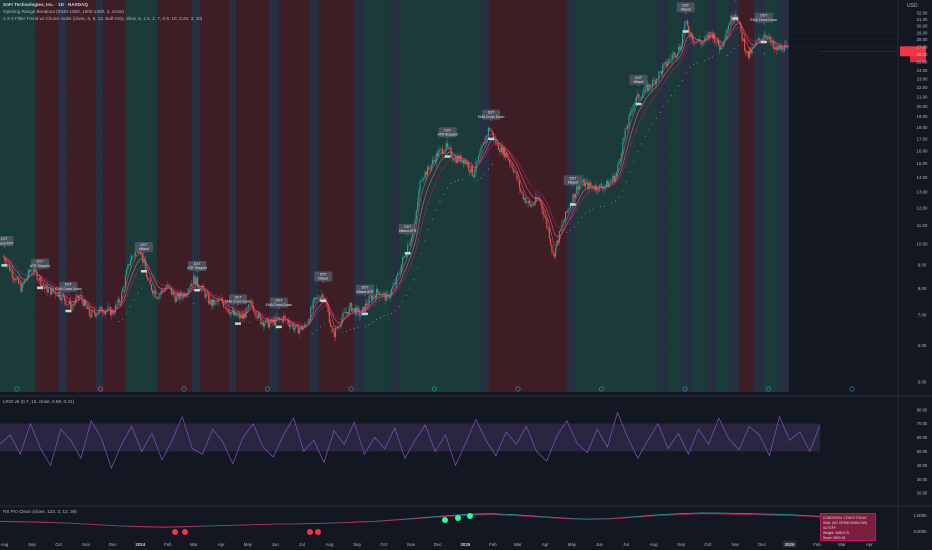 This screenshot has width=932, height=550. I want to click on signal-label-text: DXT, so click(238, 297).